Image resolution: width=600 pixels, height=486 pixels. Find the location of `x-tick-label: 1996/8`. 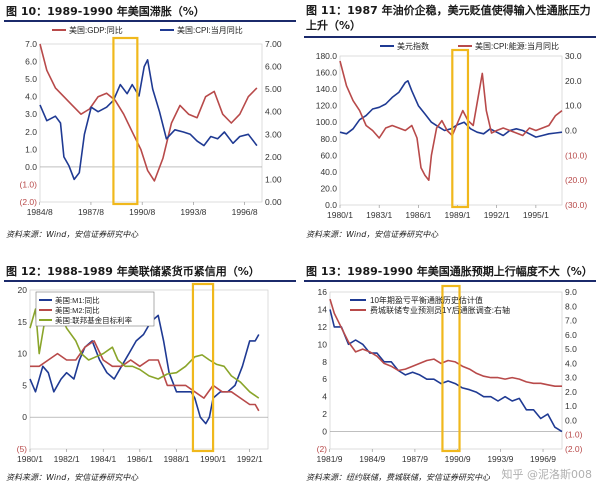

x-tick-label: 1996/8 is located at coordinates (245, 212).